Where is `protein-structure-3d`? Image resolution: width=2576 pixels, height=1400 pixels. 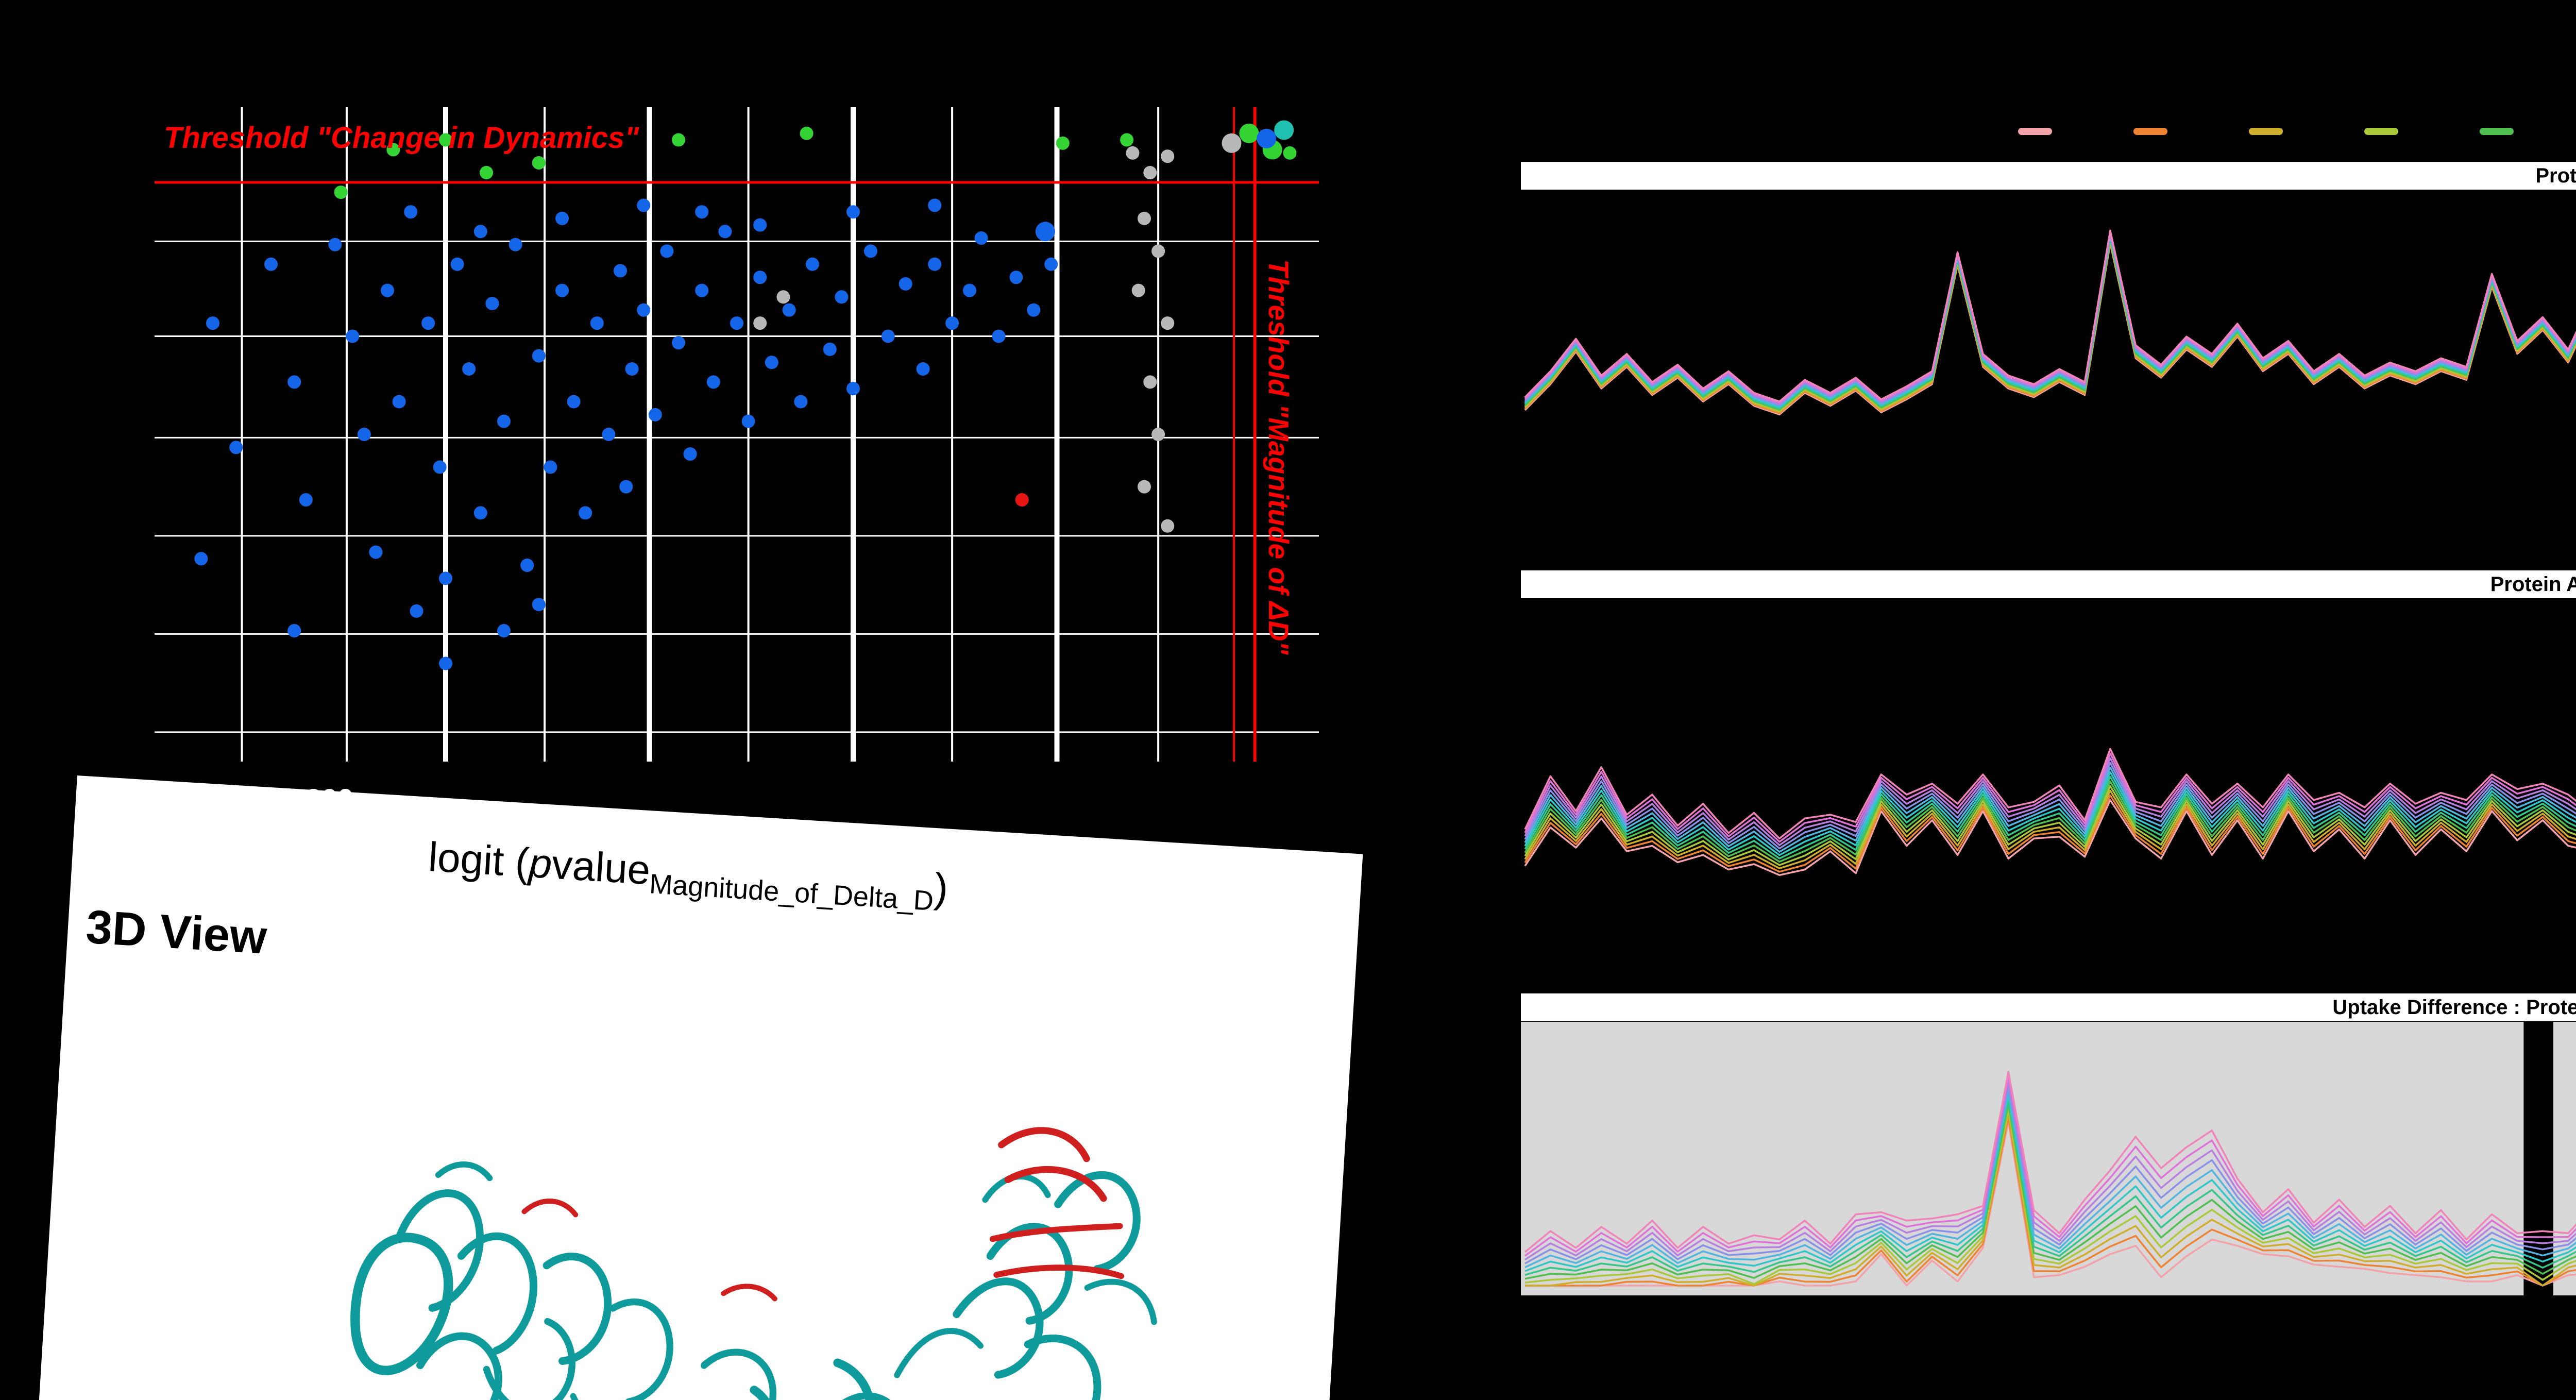 protein-structure-3d is located at coordinates (706, 1184).